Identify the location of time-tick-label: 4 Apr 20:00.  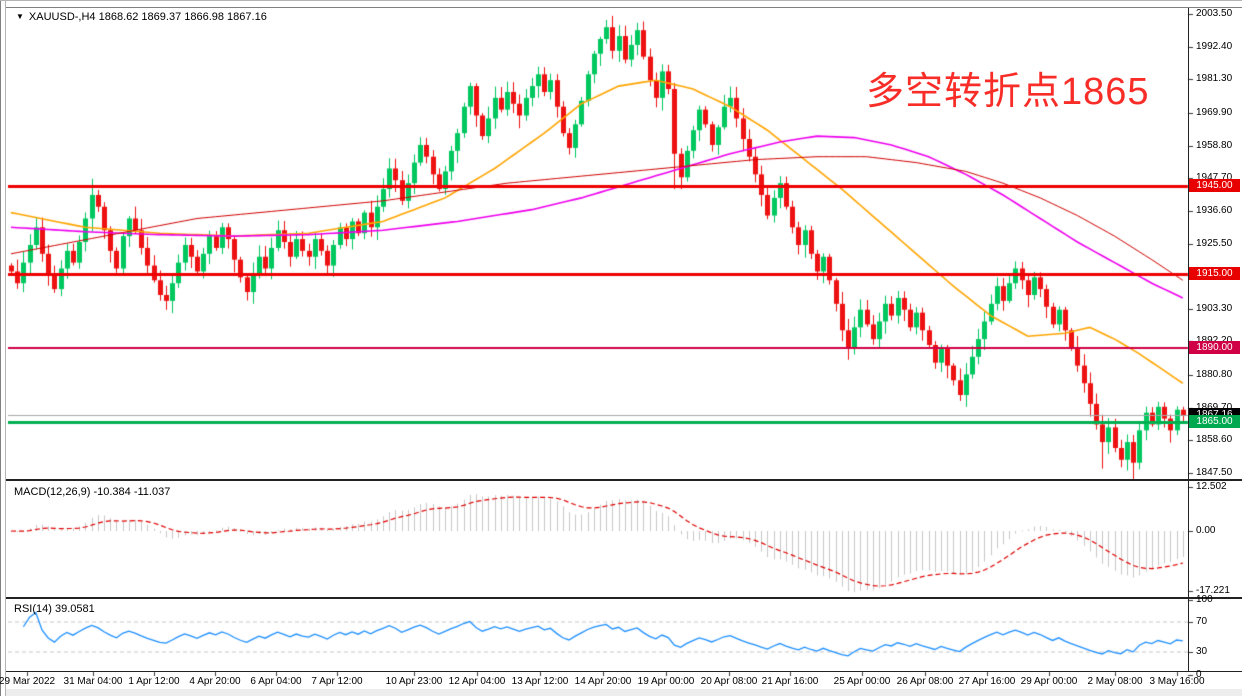
(215, 681).